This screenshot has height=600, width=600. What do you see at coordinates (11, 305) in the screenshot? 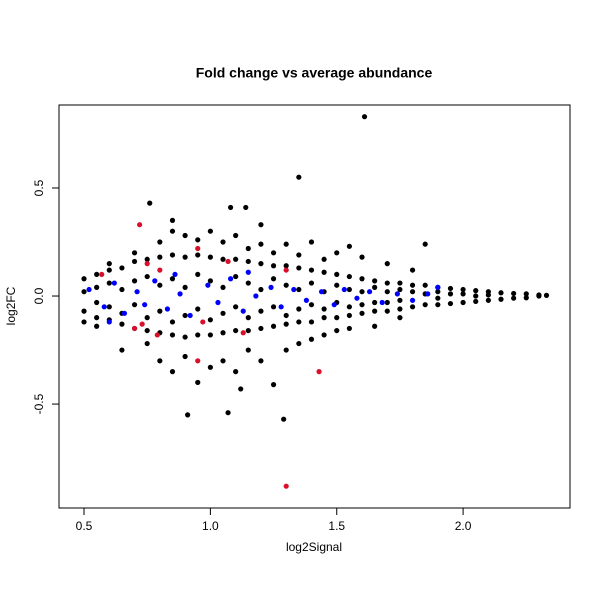
I see `y-axis-label: log2FC` at bounding box center [11, 305].